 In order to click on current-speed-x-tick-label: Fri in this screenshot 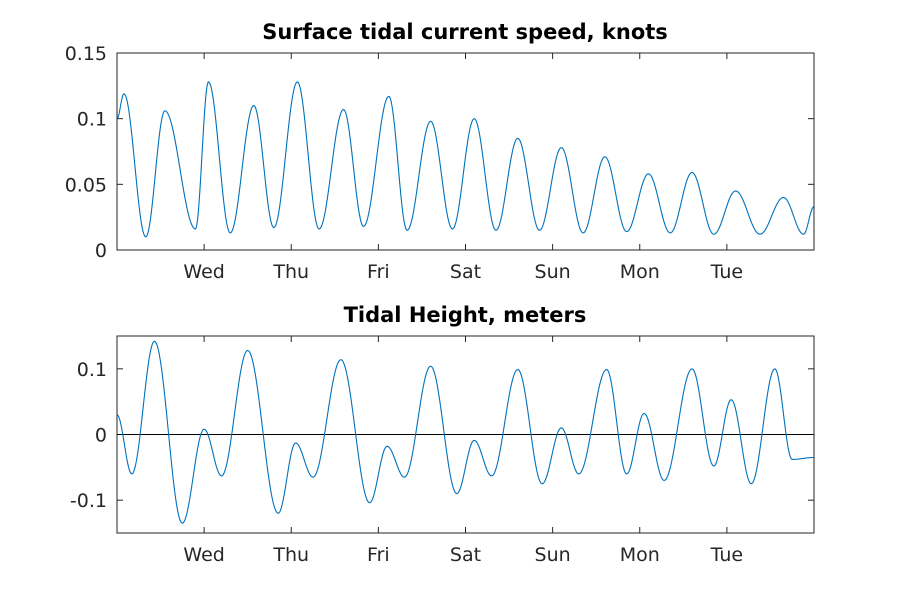, I will do `click(378, 272)`.